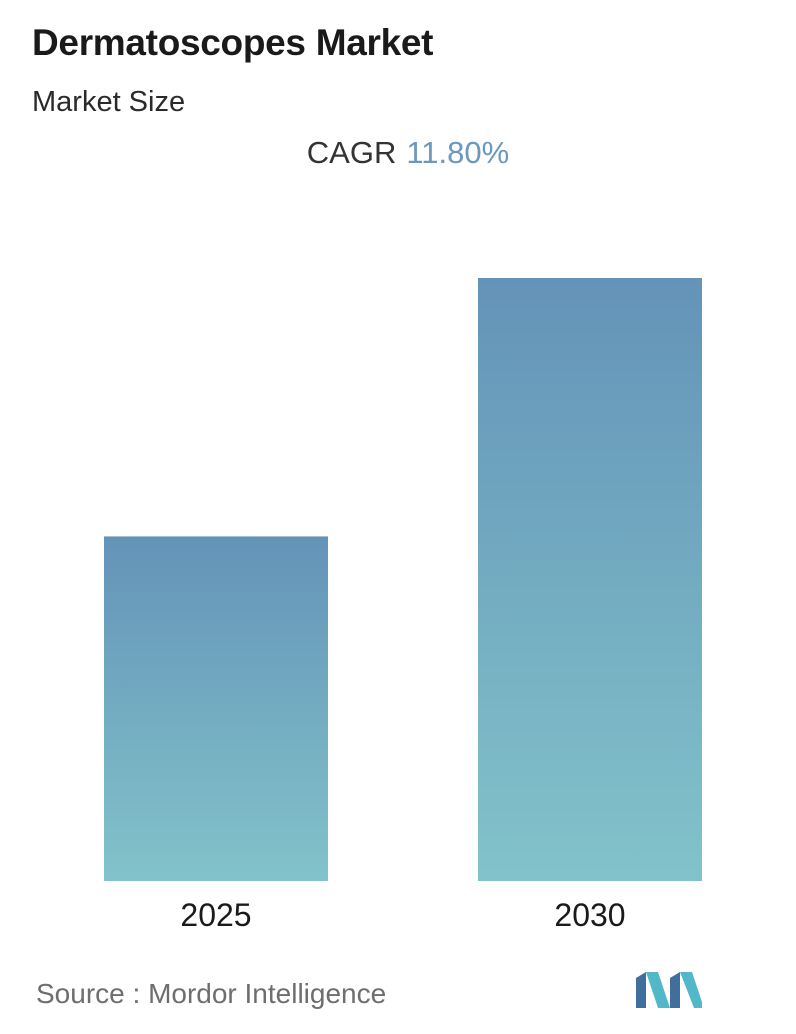  I want to click on cagr-value: 11.80%, so click(458, 152).